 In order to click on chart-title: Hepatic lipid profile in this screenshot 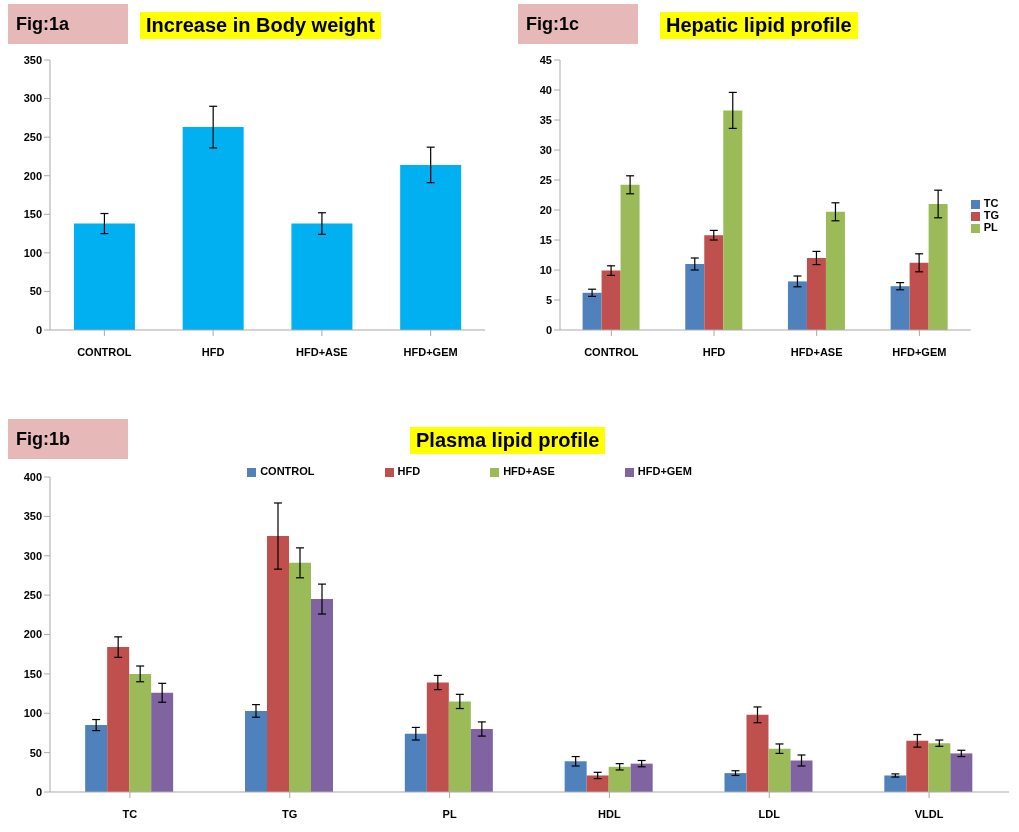, I will do `click(759, 25)`.